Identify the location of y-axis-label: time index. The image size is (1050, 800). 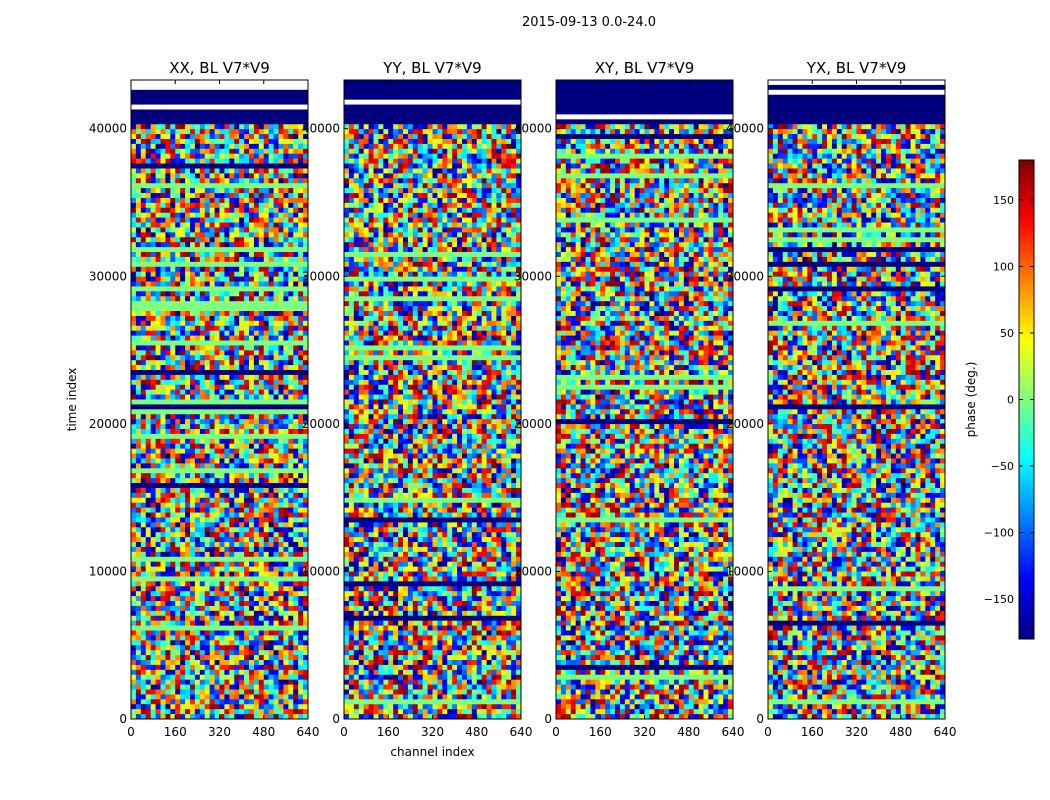
(72, 400).